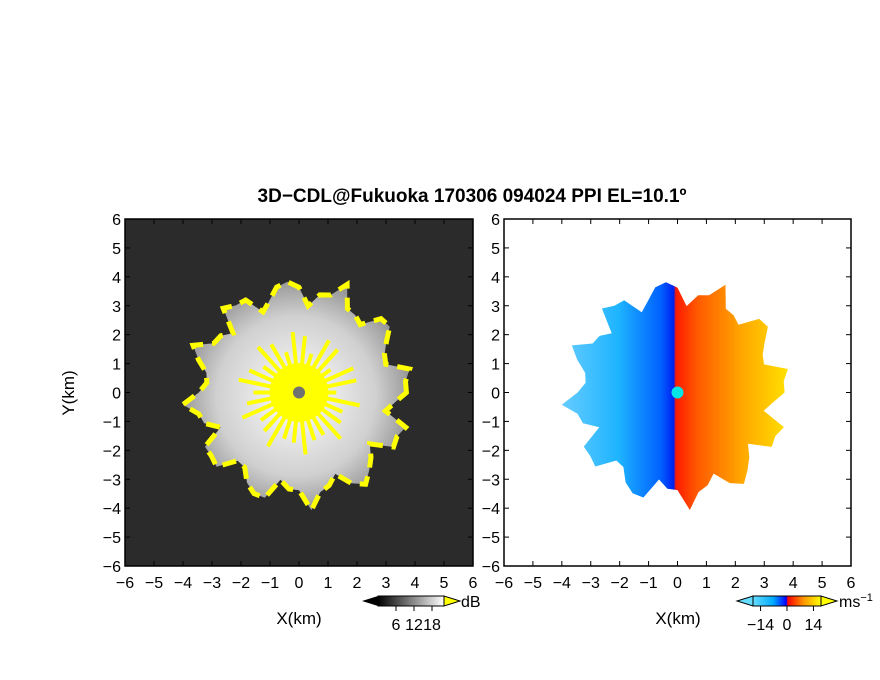  What do you see at coordinates (856, 601) in the screenshot?
I see `colorbar-unit: ms−1` at bounding box center [856, 601].